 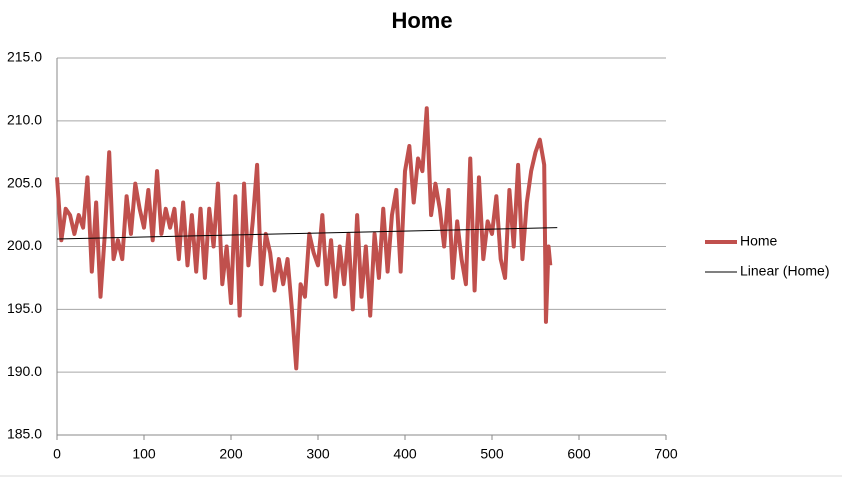 What do you see at coordinates (492, 454) in the screenshot?
I see `x-tick-label: 500` at bounding box center [492, 454].